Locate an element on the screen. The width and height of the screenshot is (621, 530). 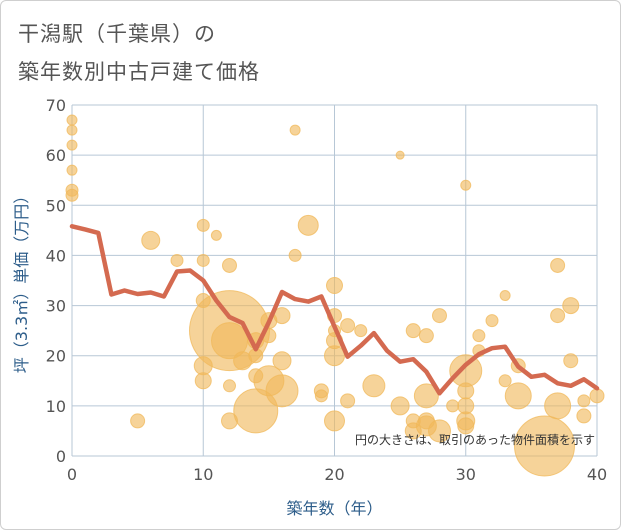
x-tick-label: 40 is located at coordinates (597, 474).